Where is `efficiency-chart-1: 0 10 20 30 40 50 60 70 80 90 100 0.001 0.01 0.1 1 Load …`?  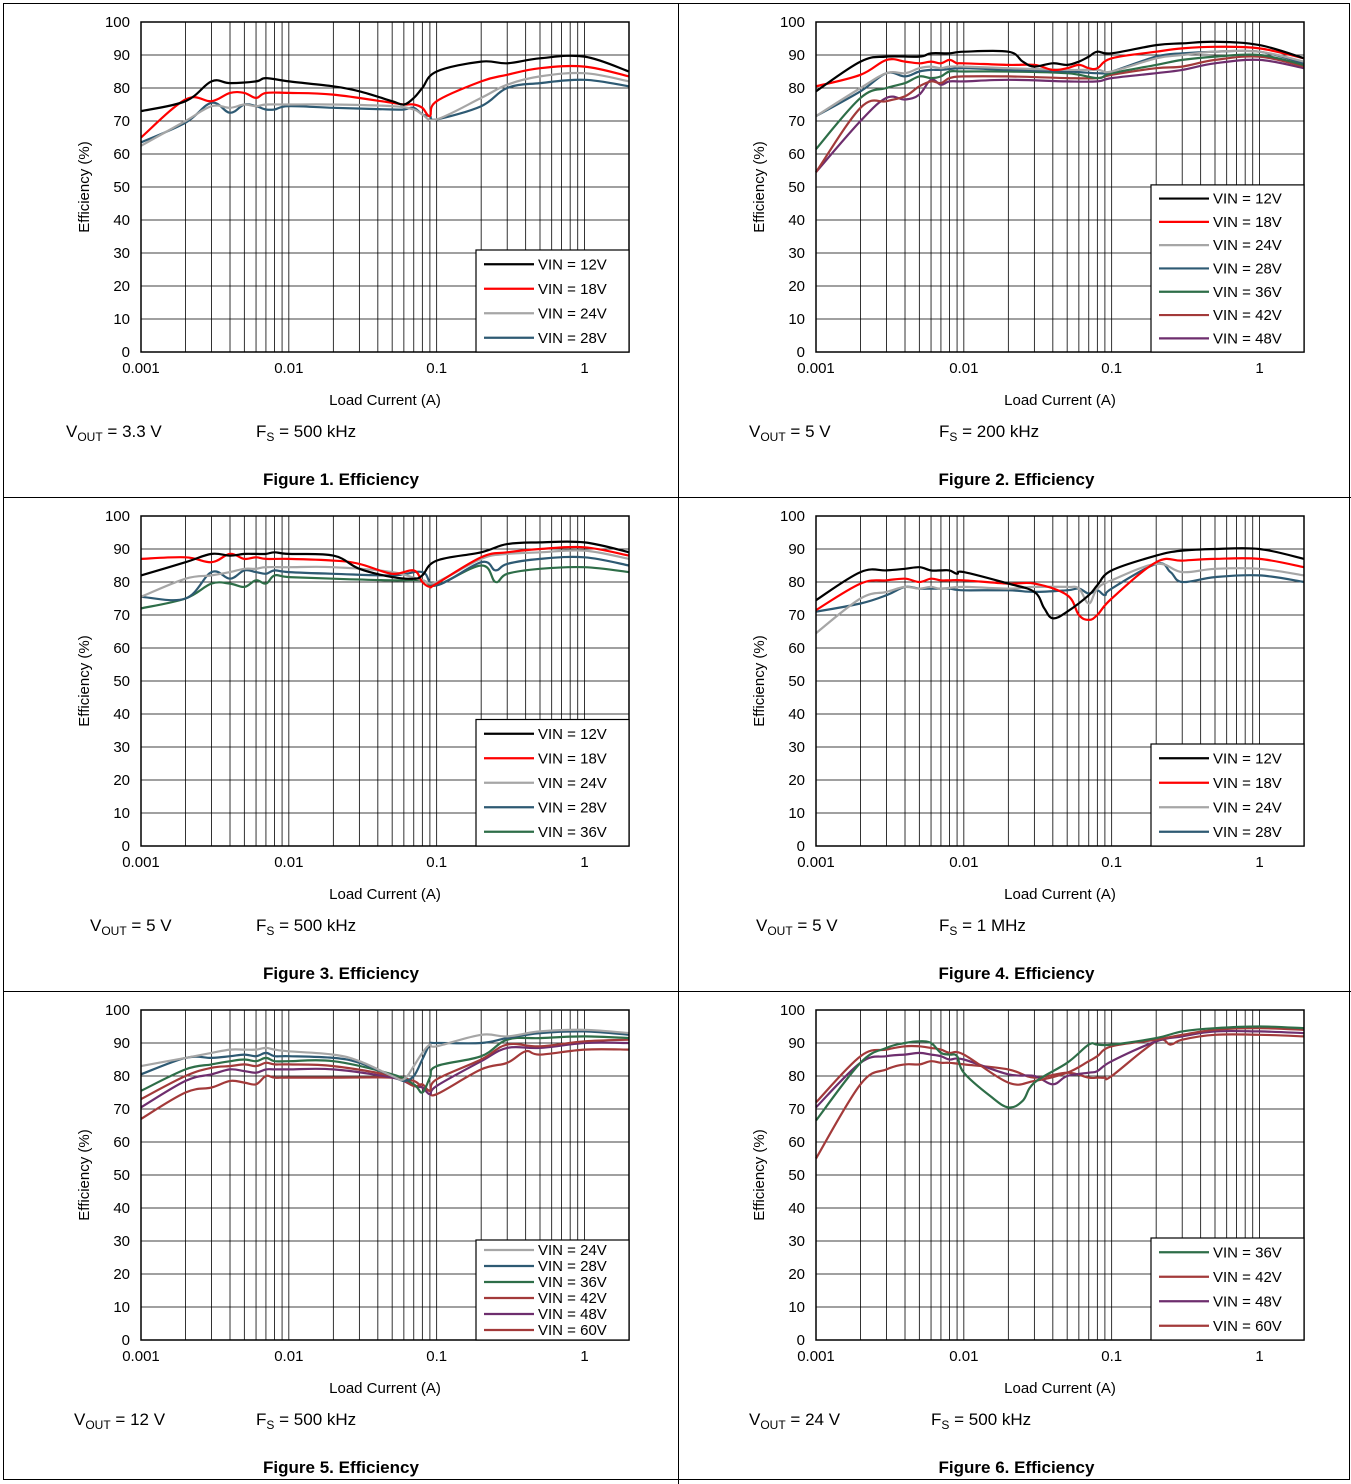
efficiency-chart-1: 0 10 20 30 40 50 60 70 80 90 100 0.001 0.01 0.1 1 Load … is located at coordinates (353, 211).